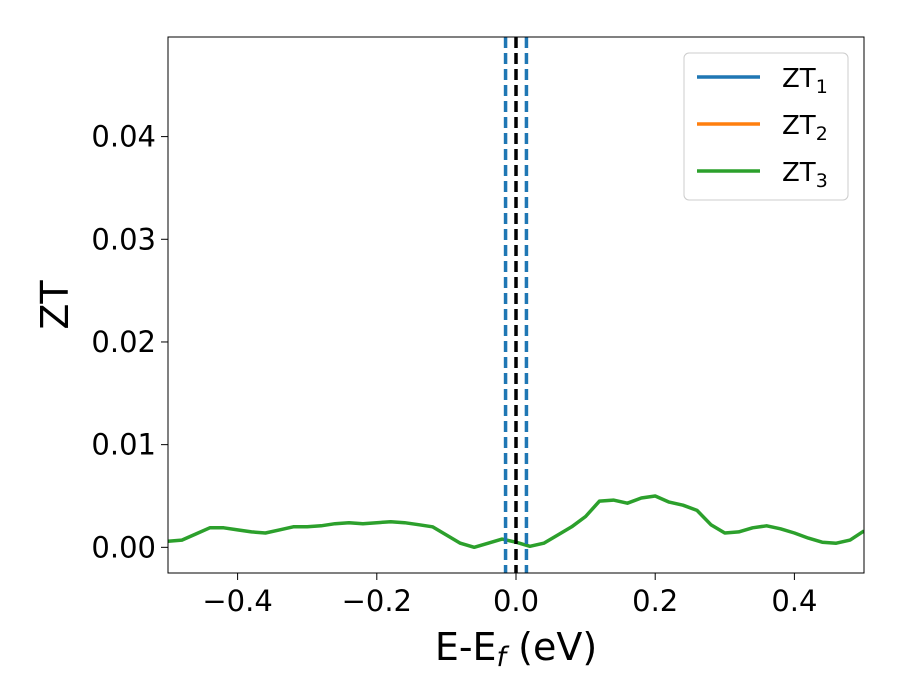 This screenshot has height=700, width=900. I want to click on legend-subscript: 1, so click(822, 87).